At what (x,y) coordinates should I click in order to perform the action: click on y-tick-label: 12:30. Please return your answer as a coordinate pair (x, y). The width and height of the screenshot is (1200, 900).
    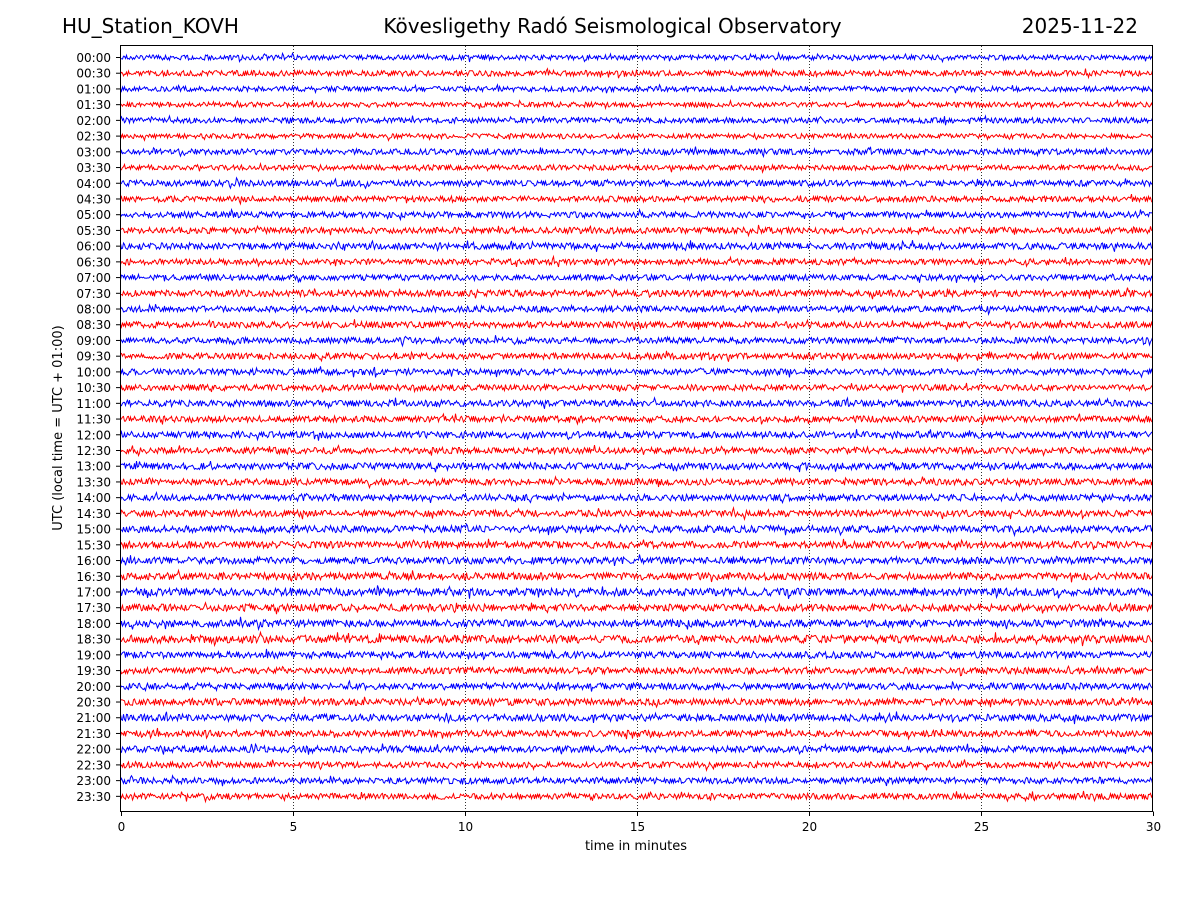
    Looking at the image, I should click on (93, 451).